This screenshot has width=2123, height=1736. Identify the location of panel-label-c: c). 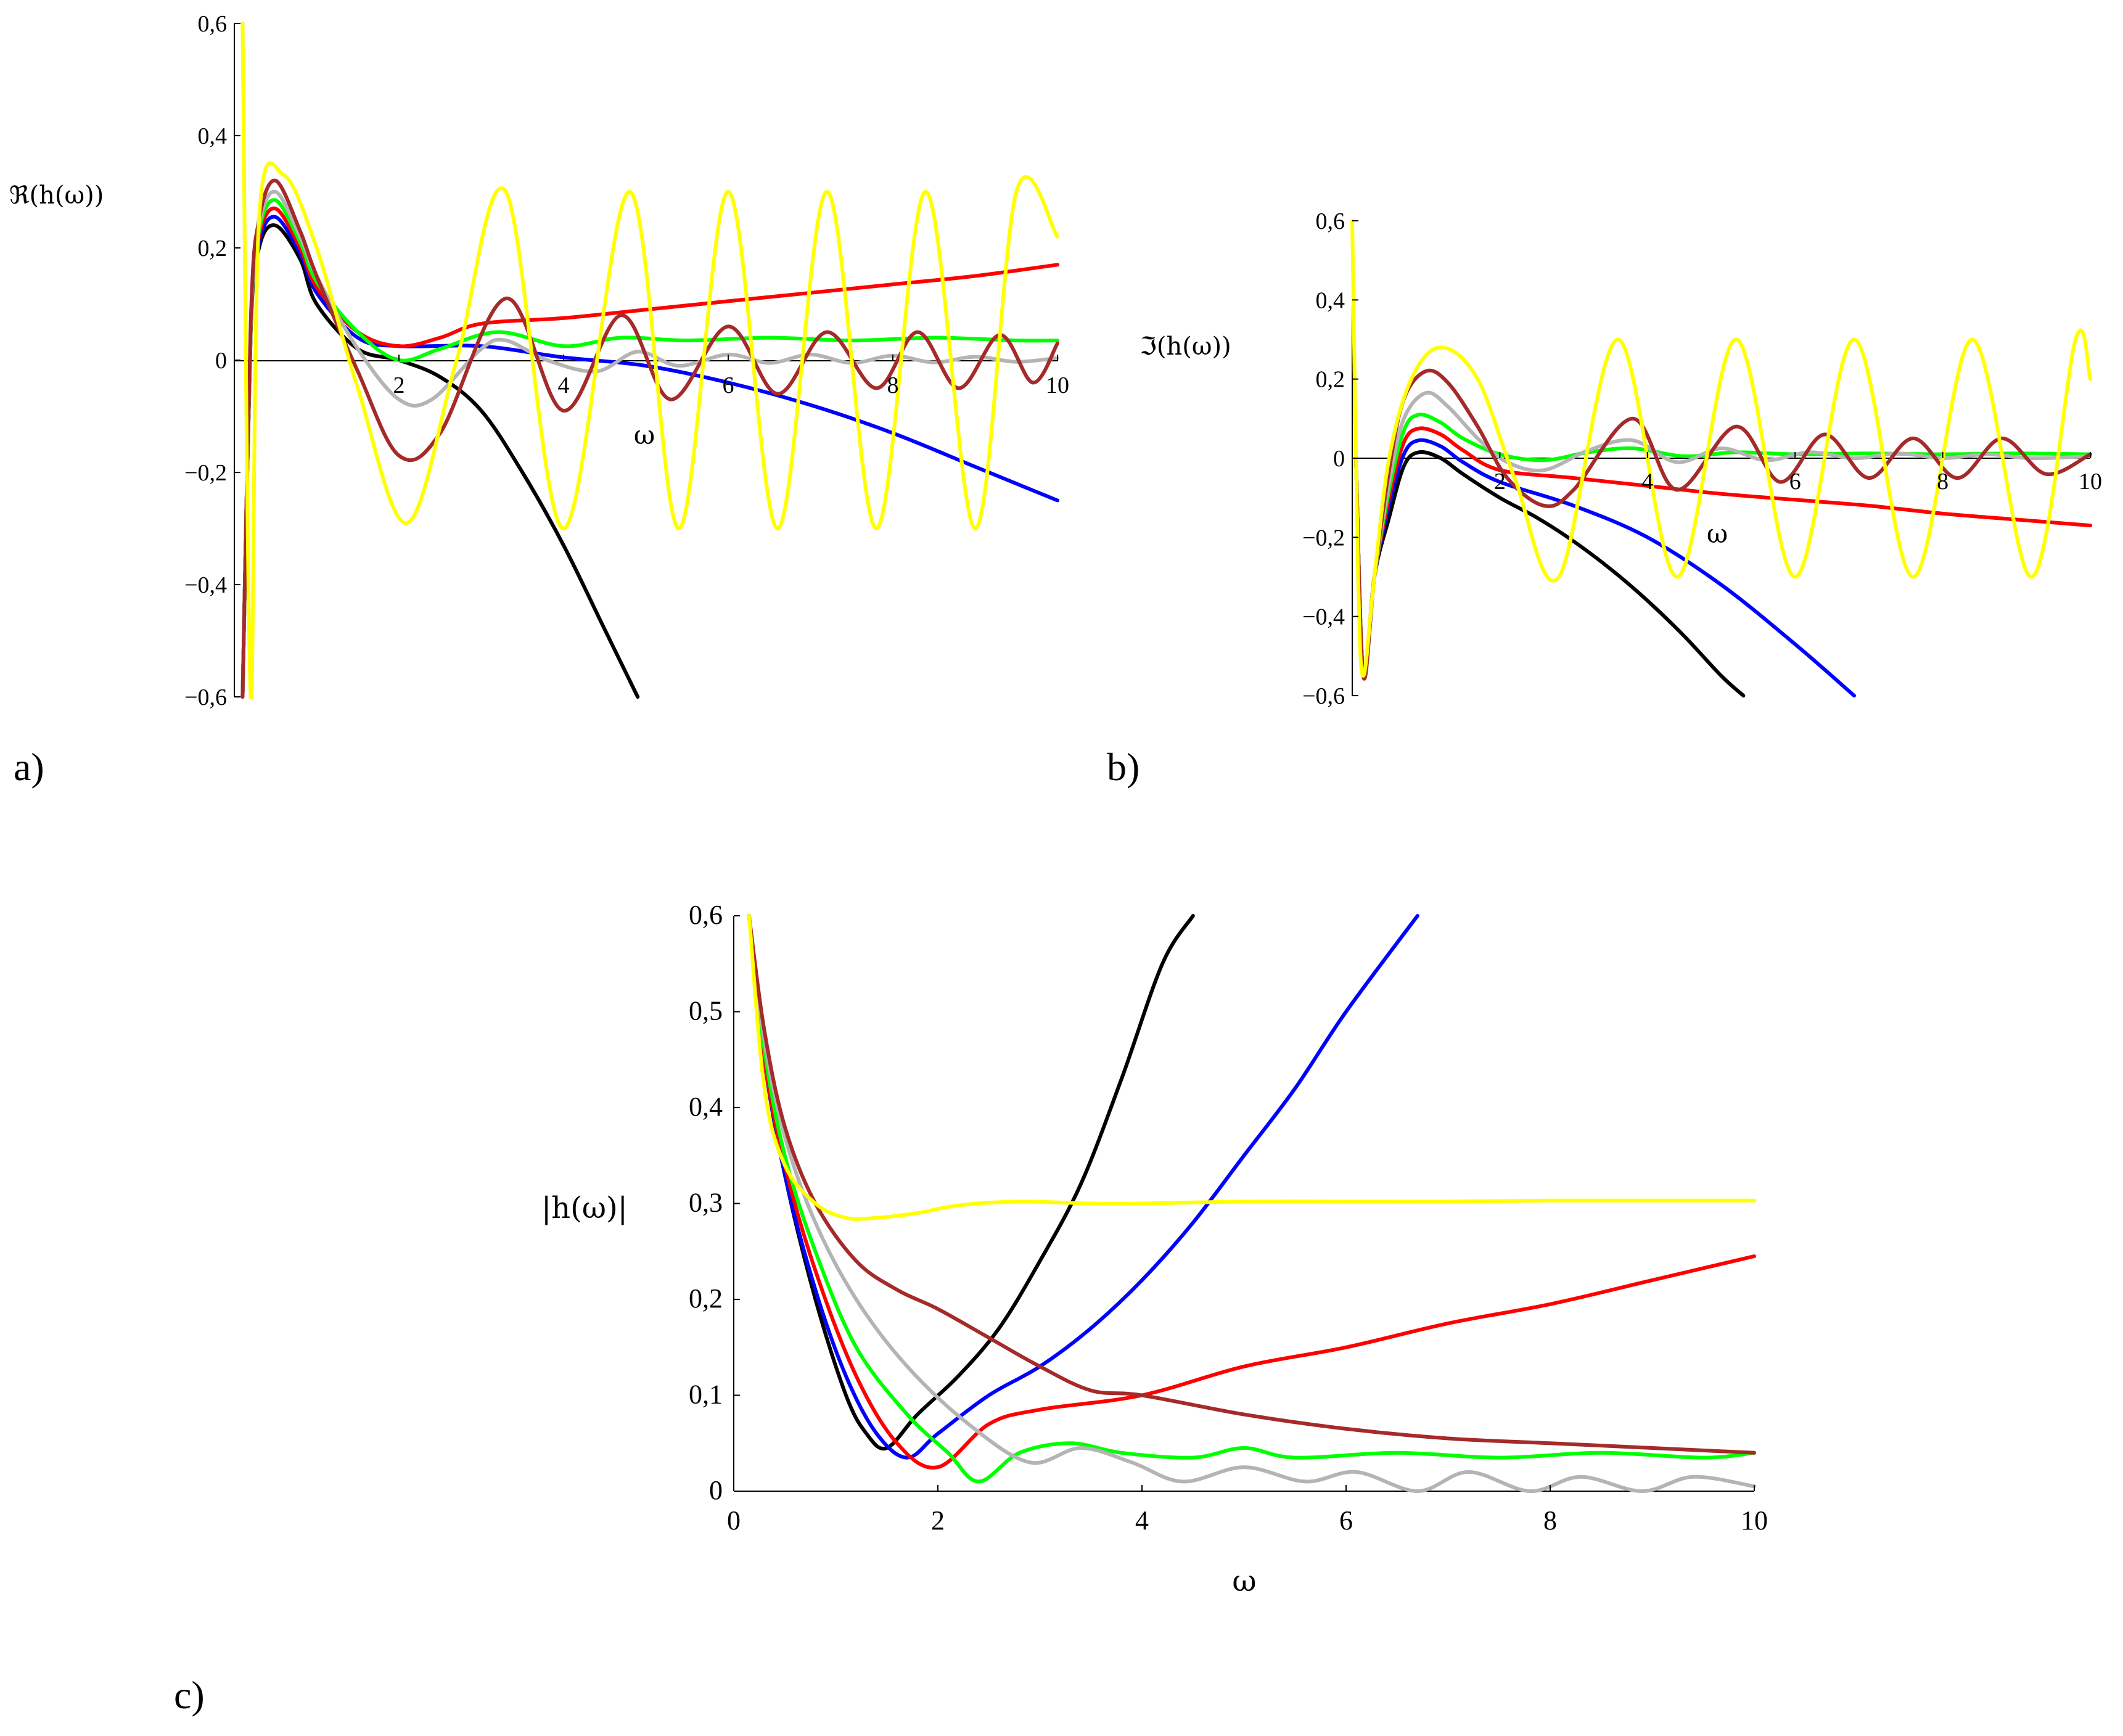
(189, 1695).